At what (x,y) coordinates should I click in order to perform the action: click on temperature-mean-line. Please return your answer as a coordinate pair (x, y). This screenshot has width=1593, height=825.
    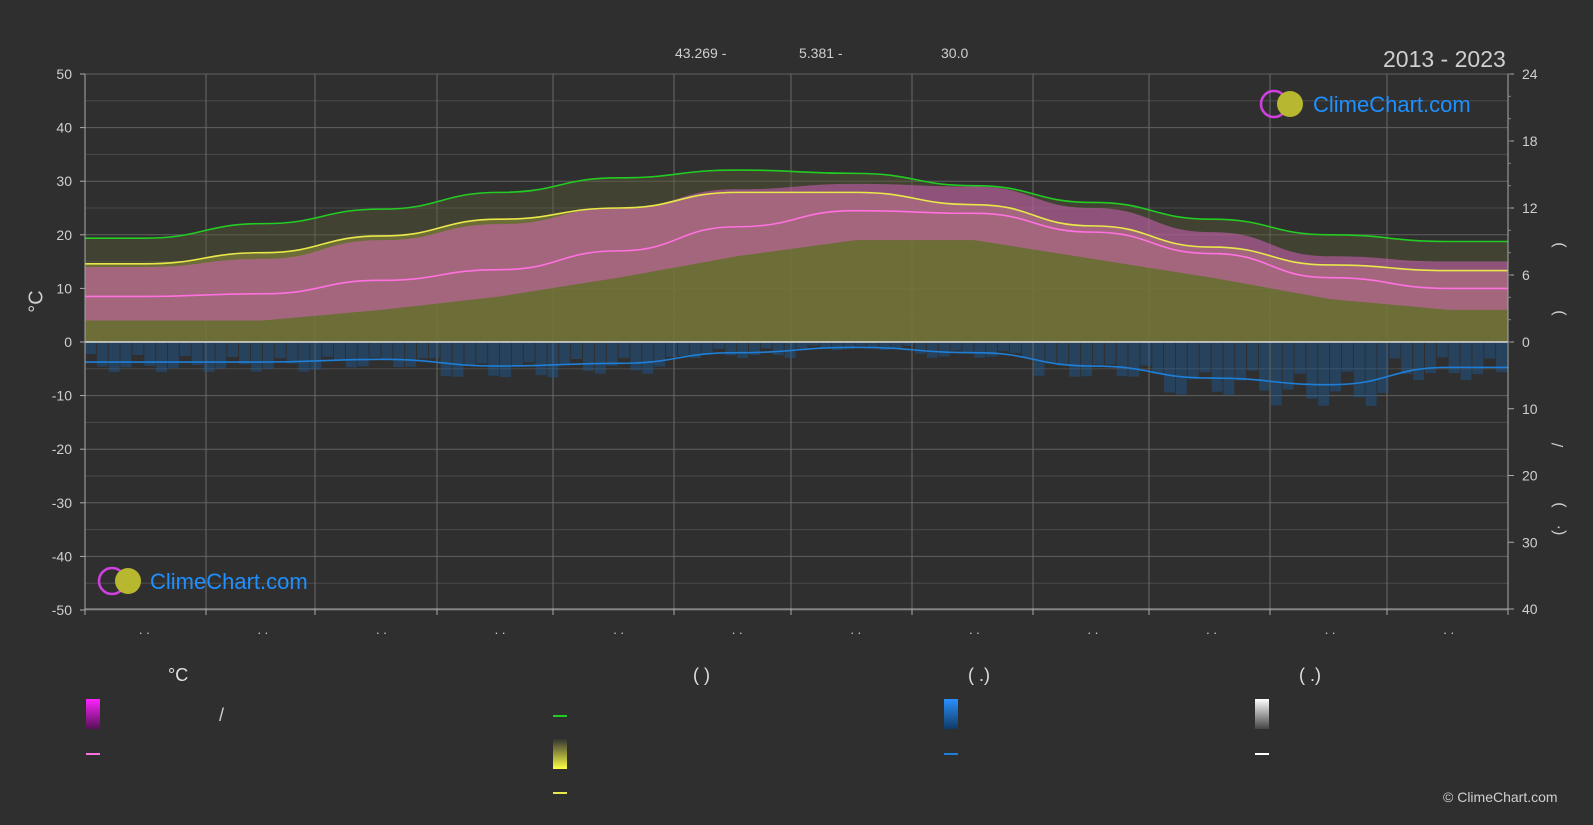
    Looking at the image, I should click on (796, 253).